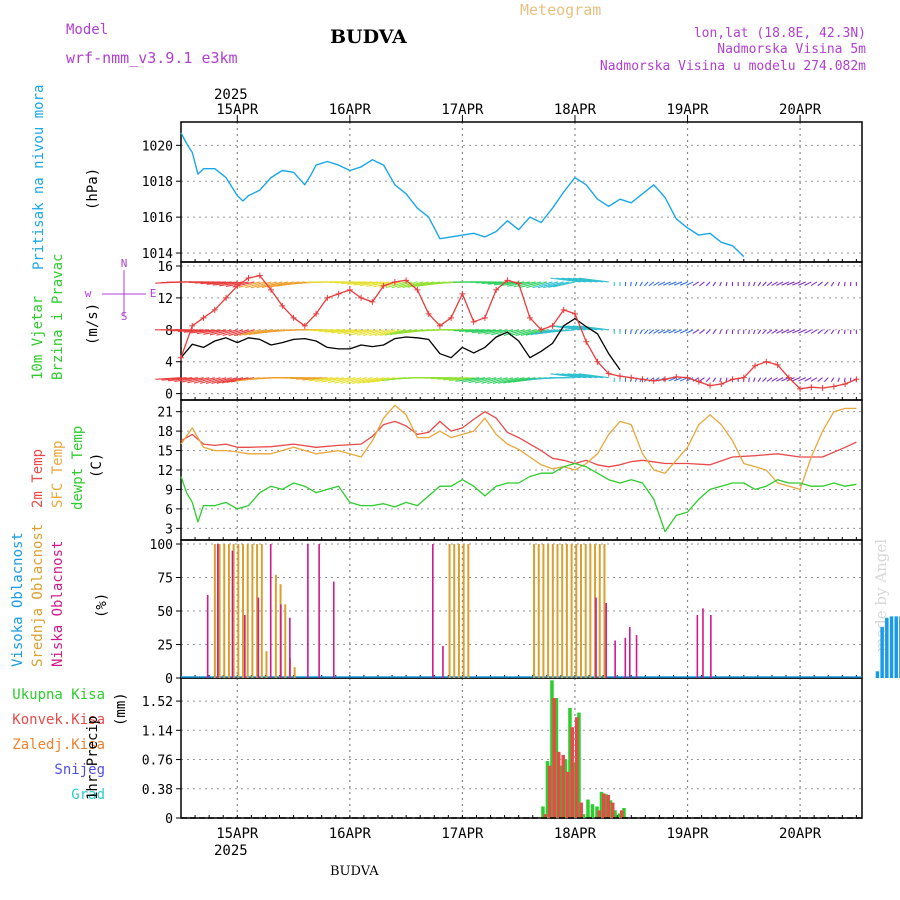 The image size is (900, 900). What do you see at coordinates (78, 468) in the screenshot?
I see `temp-ylabel-3: dewpt Temp` at bounding box center [78, 468].